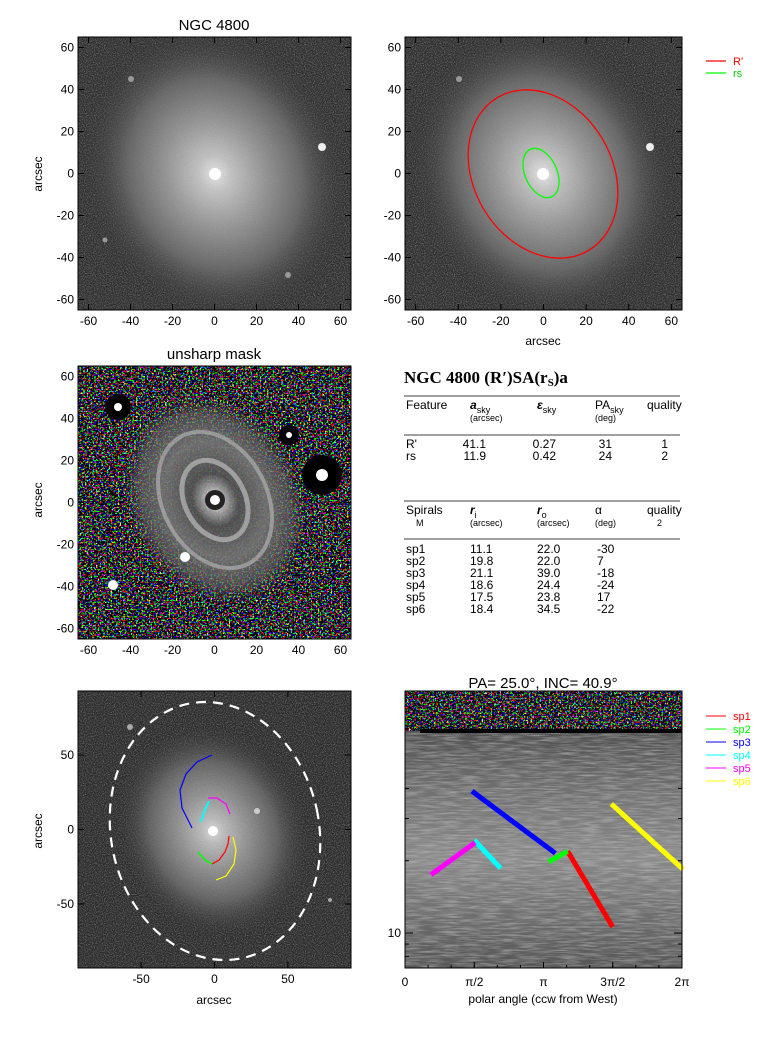  What do you see at coordinates (682, 982) in the screenshot?
I see `x-tick-label: 2π` at bounding box center [682, 982].